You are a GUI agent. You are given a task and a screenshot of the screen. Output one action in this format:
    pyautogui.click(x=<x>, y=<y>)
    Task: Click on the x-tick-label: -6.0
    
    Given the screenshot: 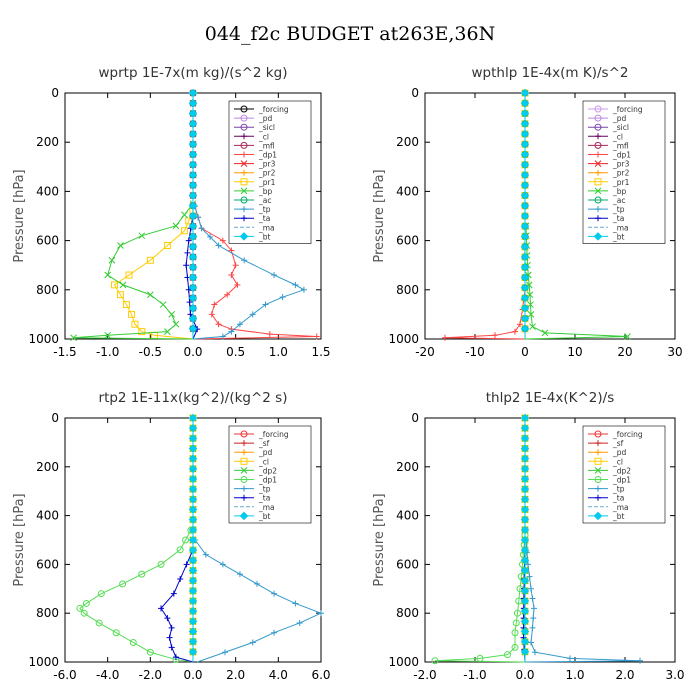 What is the action you would take?
    pyautogui.click(x=64, y=675)
    